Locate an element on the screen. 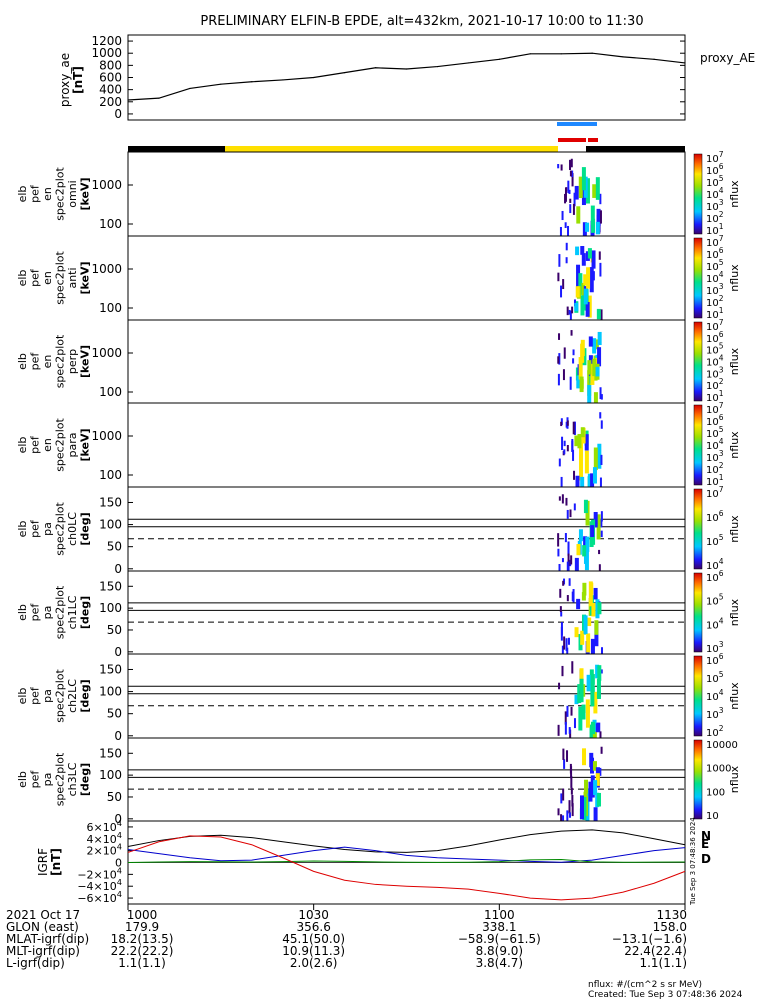  panel-ylabel-line: pa is located at coordinates (47, 696).